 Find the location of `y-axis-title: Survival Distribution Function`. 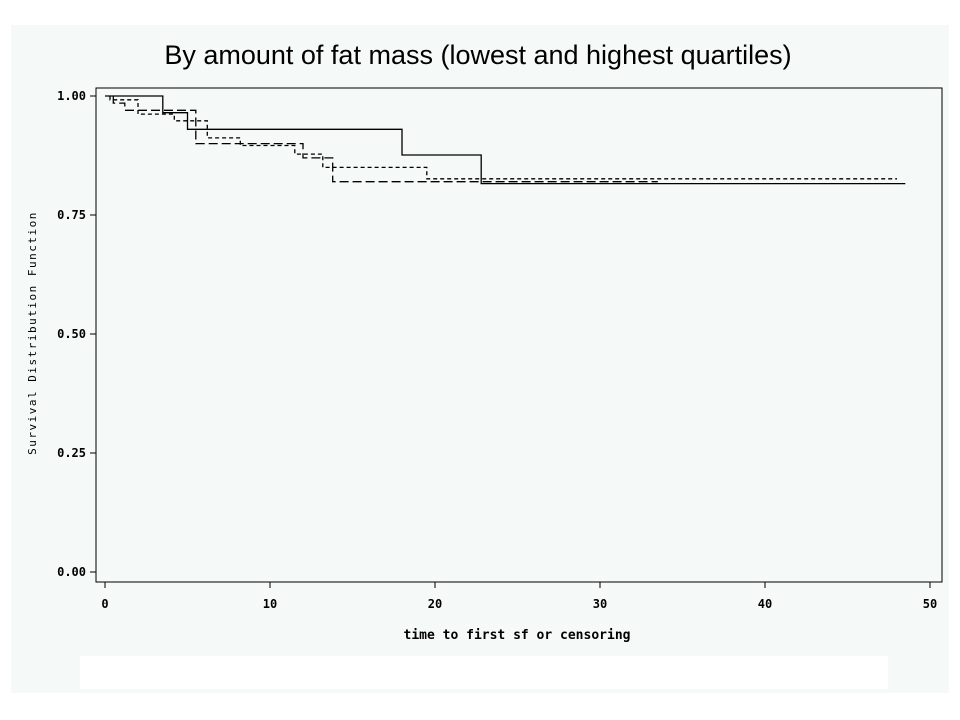

y-axis-title: Survival Distribution Function is located at coordinates (32, 333).